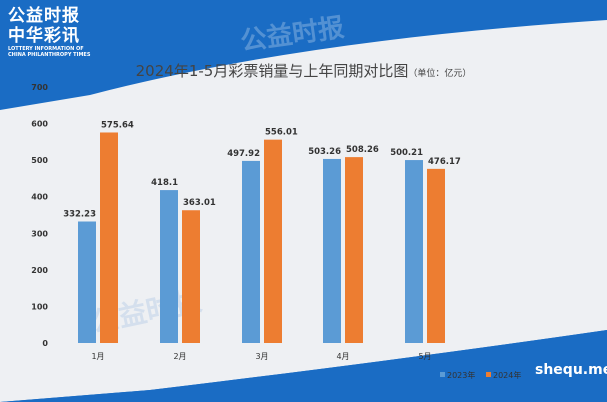 This screenshot has width=607, height=402. Describe the element at coordinates (39, 197) in the screenshot. I see `y-tick-label: 400` at that location.